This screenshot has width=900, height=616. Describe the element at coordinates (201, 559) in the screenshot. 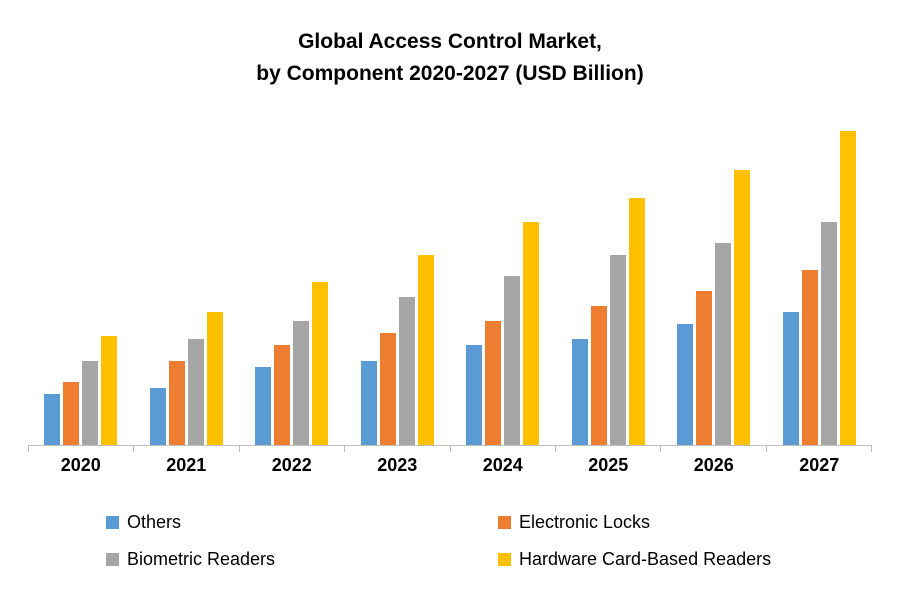

I see `legend-label-biometric-readers: Biometric Readers` at that location.